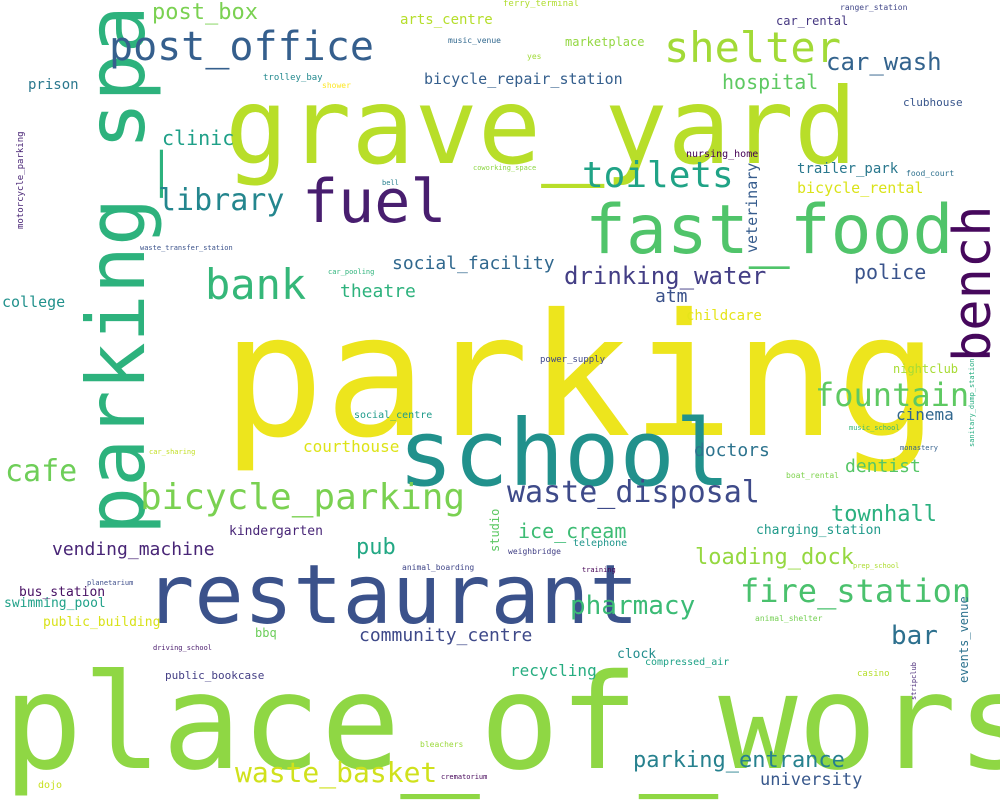 This screenshot has width=1000, height=800. What do you see at coordinates (883, 466) in the screenshot?
I see `word-dentist: dentist` at bounding box center [883, 466].